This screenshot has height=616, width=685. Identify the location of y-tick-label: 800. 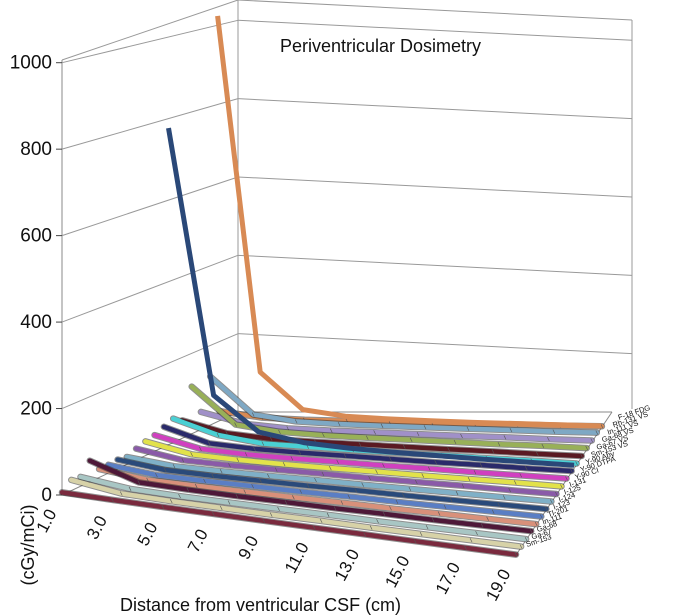
(36, 149).